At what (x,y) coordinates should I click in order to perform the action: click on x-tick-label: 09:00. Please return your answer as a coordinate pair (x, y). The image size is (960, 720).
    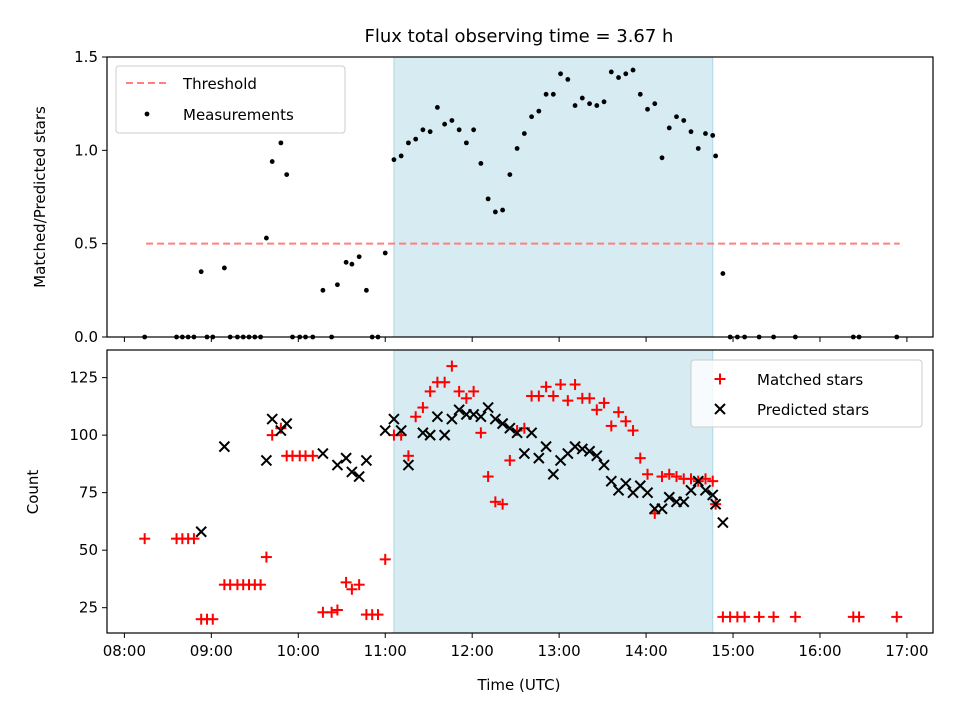
    Looking at the image, I should click on (211, 651).